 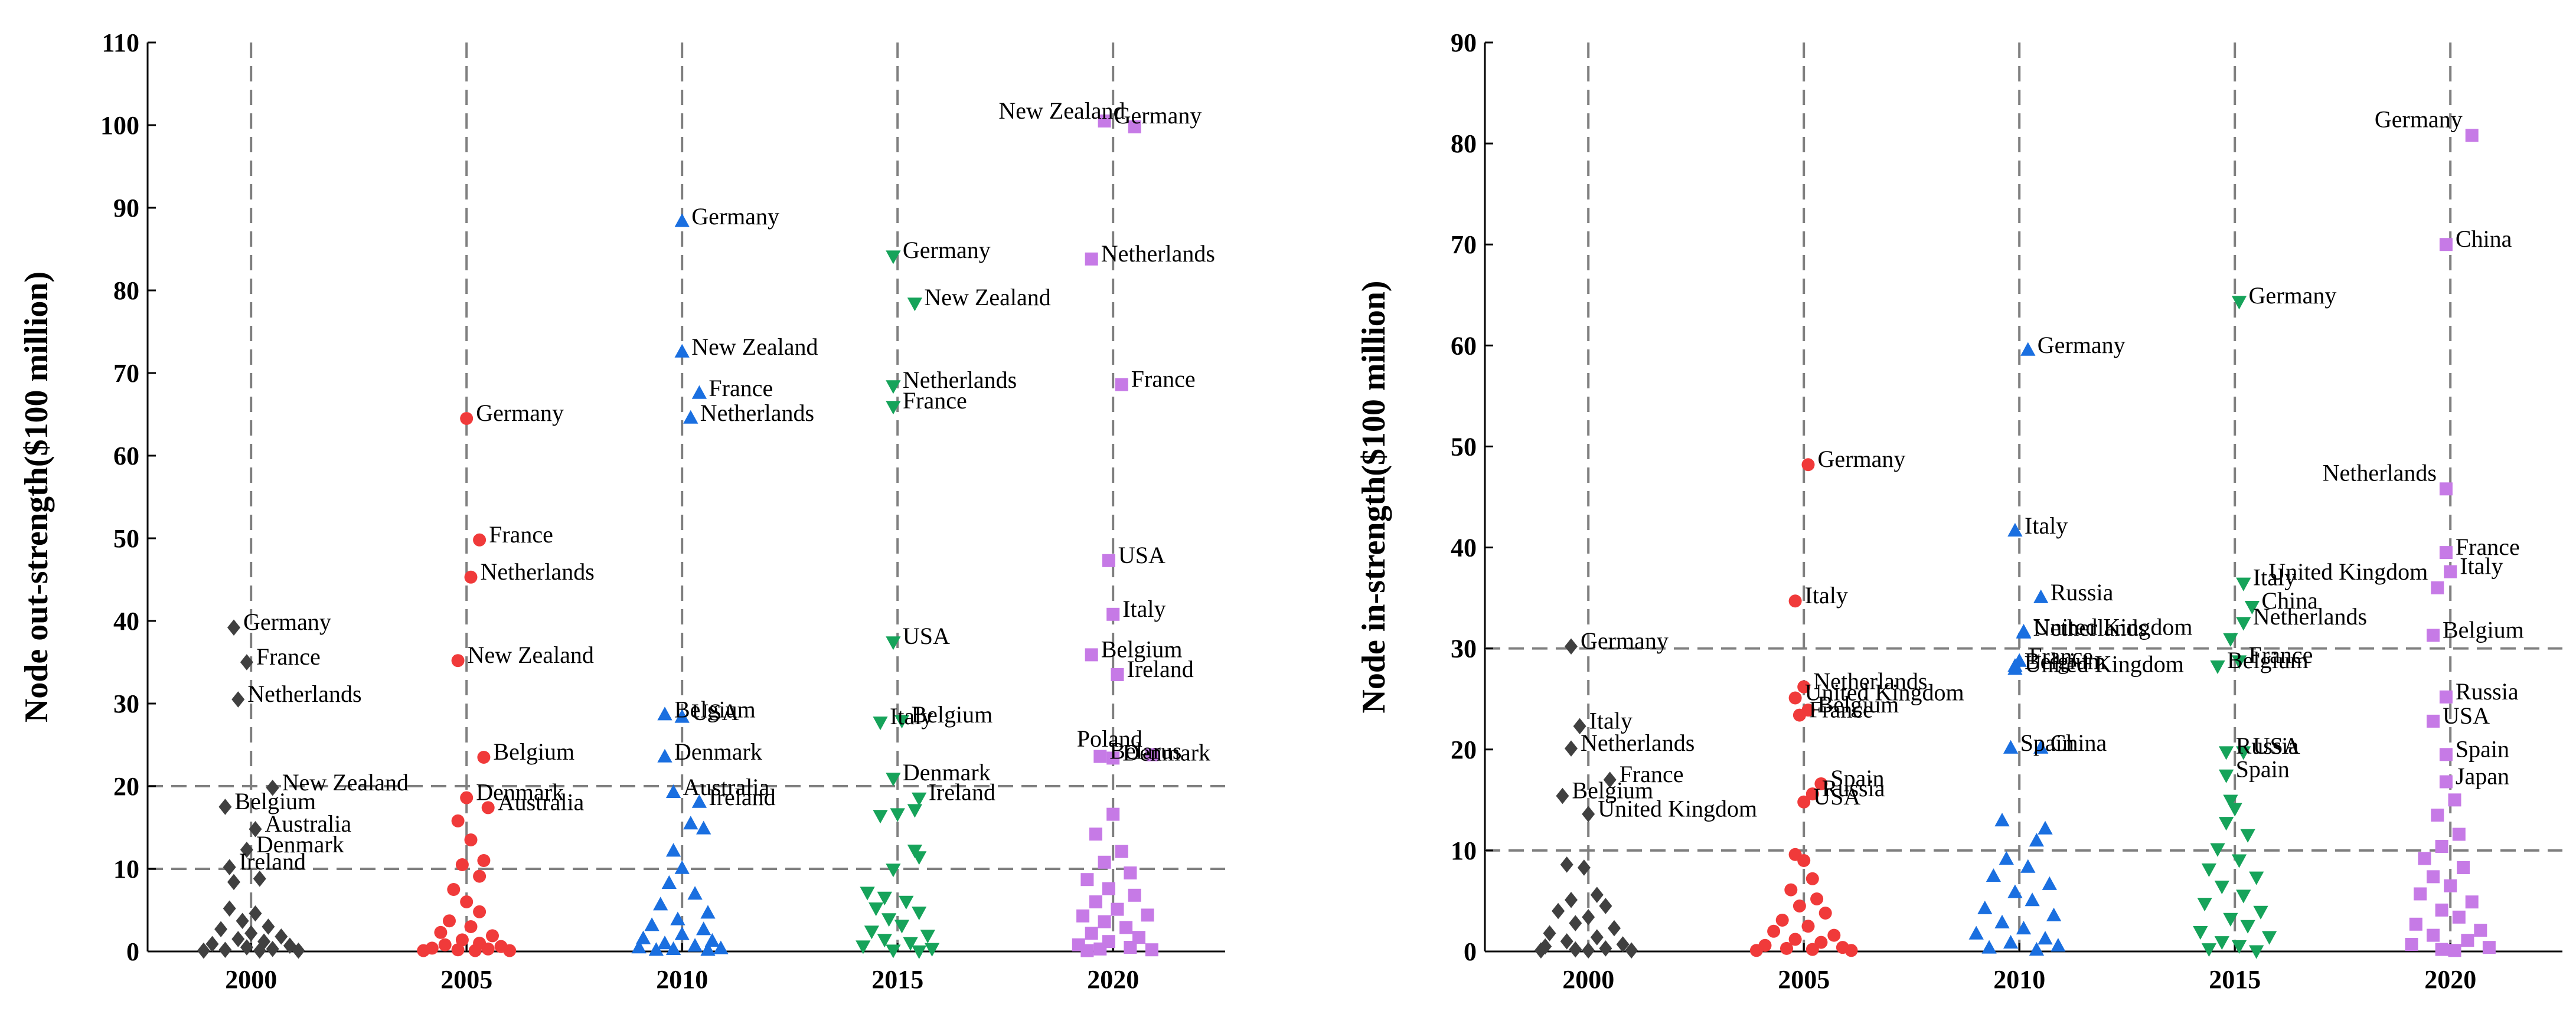 What do you see at coordinates (1464, 649) in the screenshot?
I see `y-tick-label: 30` at bounding box center [1464, 649].